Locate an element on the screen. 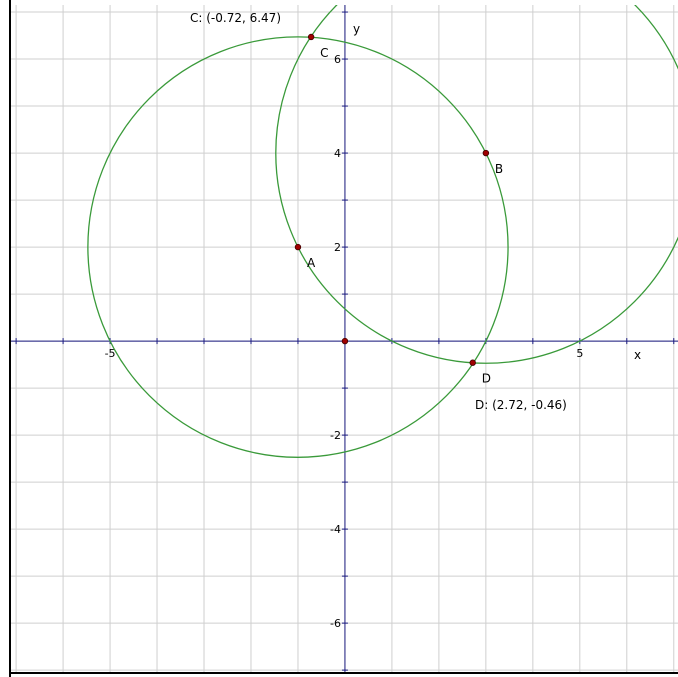 This screenshot has height=677, width=678. y-axis-label: y is located at coordinates (356, 29).